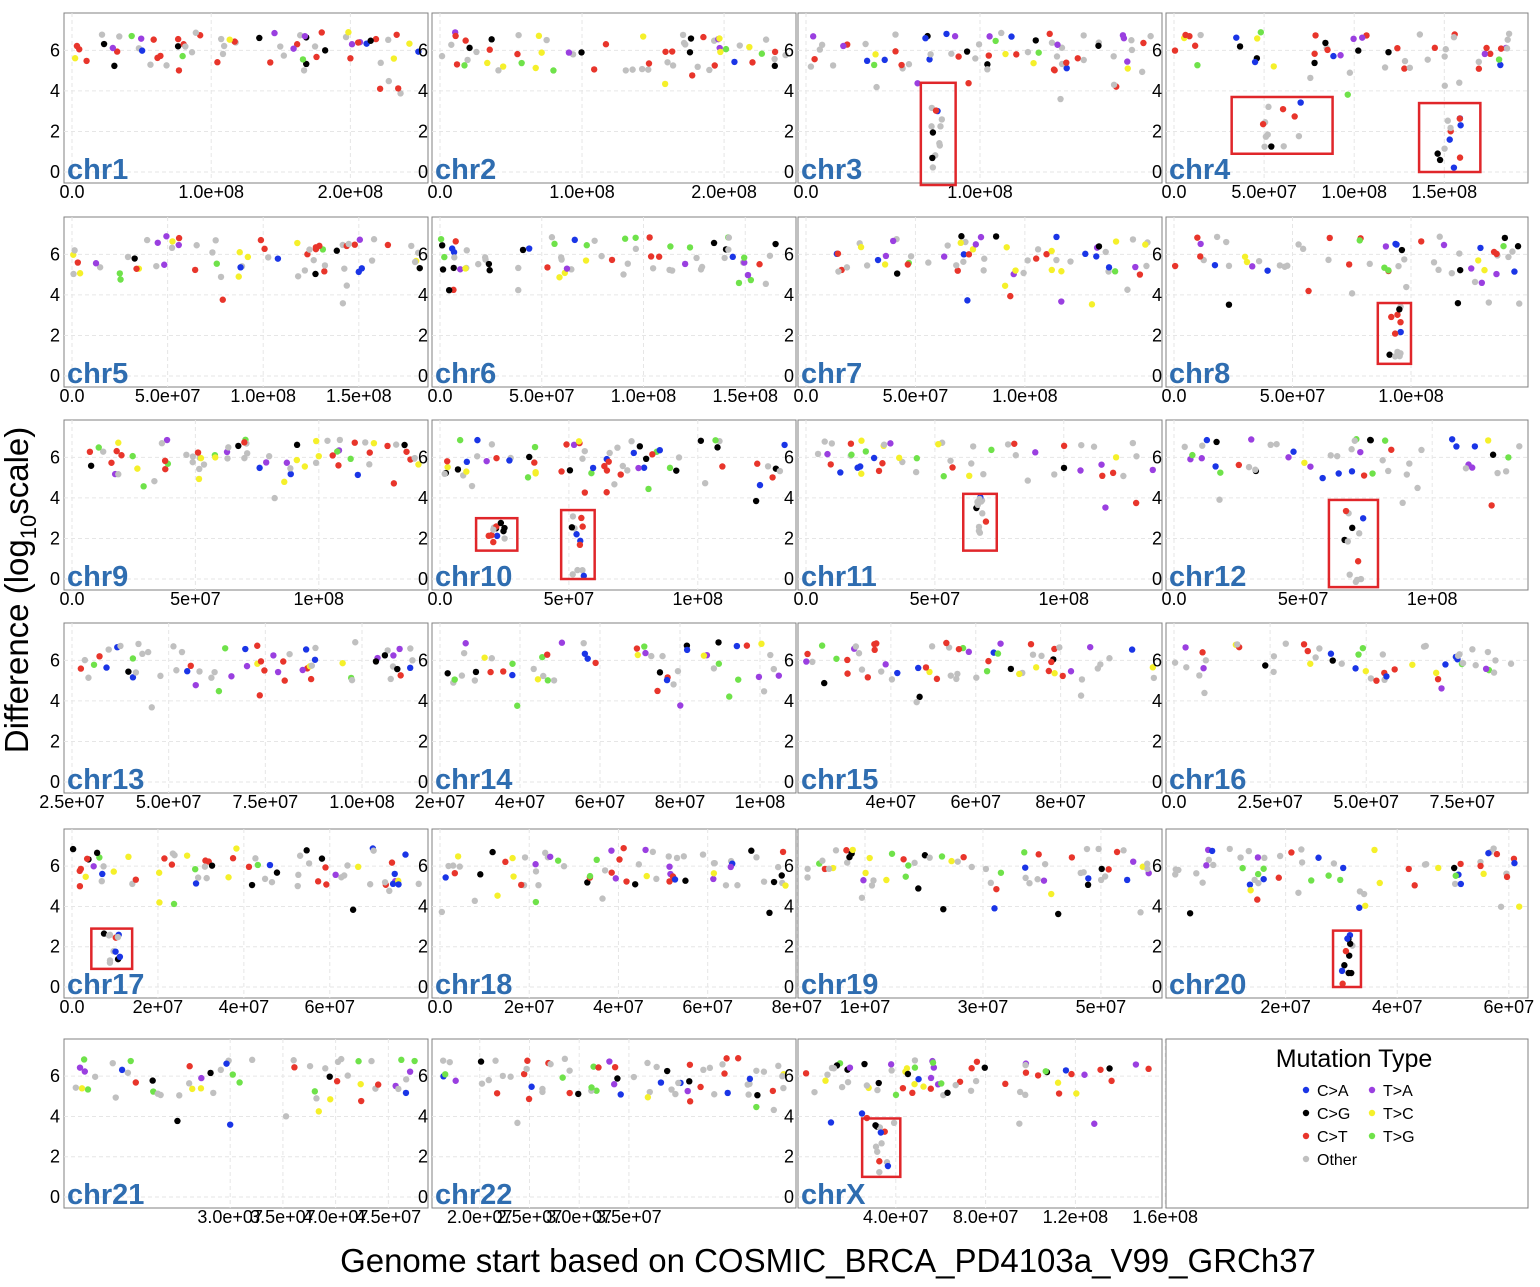 This screenshot has height=1287, width=1540. I want to click on y-tick-label: 6, so click(789, 50).